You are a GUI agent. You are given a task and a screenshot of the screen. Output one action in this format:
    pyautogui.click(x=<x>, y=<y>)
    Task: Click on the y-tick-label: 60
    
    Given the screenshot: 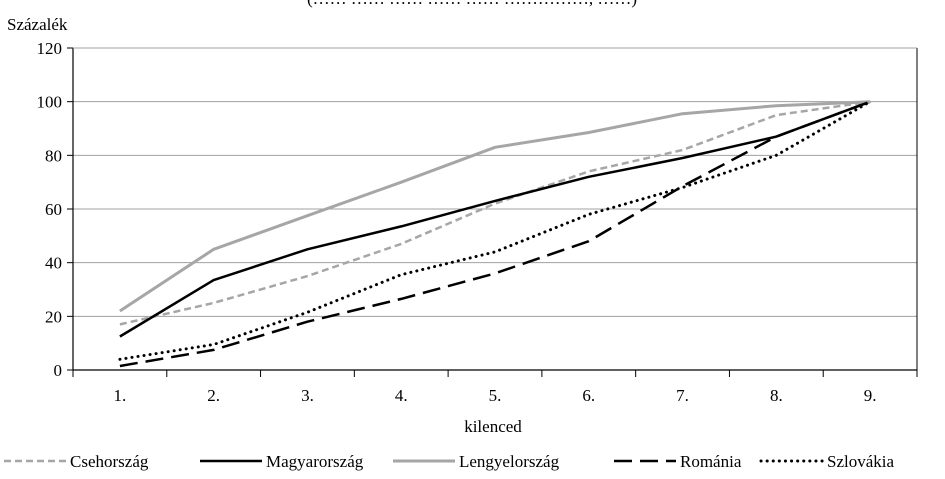 What is the action you would take?
    pyautogui.click(x=53, y=209)
    